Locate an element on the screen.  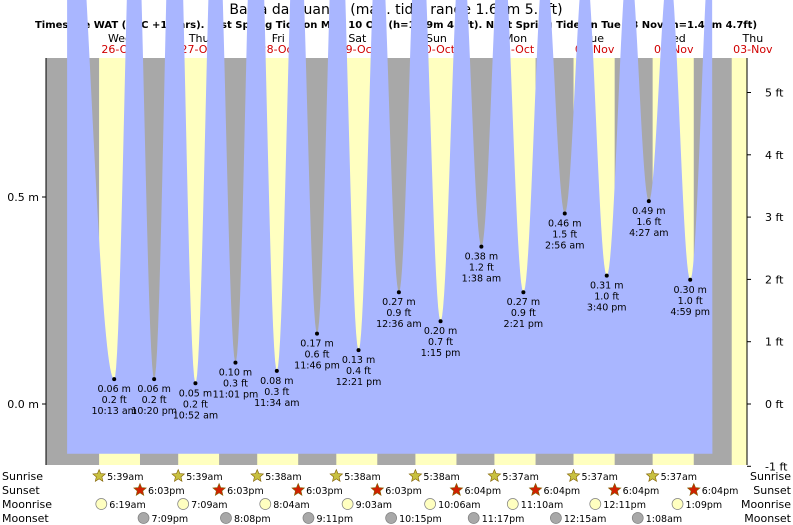
moonset-time: 1:08am is located at coordinates (664, 519).